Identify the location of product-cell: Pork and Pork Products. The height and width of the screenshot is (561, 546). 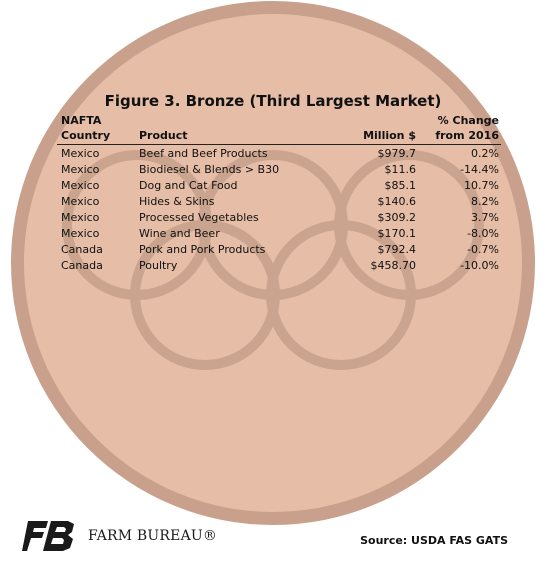
(202, 249).